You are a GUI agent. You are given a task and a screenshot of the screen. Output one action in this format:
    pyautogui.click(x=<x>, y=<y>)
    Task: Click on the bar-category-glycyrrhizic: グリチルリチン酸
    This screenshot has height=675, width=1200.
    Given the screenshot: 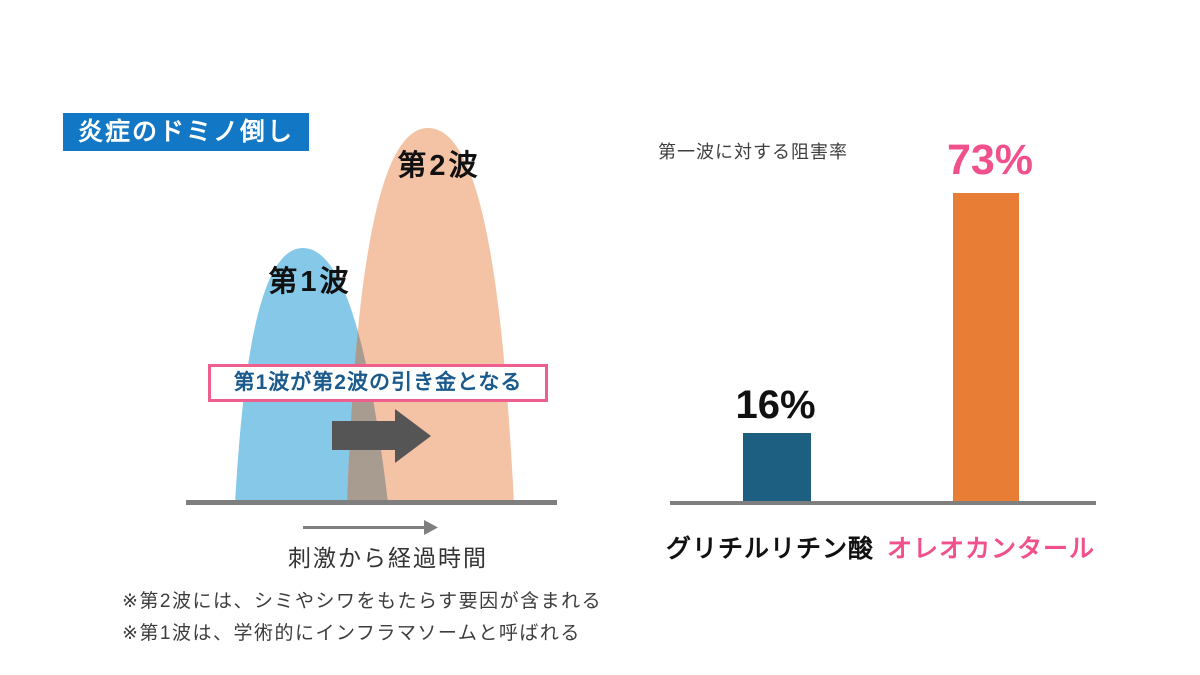 What is the action you would take?
    pyautogui.click(x=769, y=549)
    